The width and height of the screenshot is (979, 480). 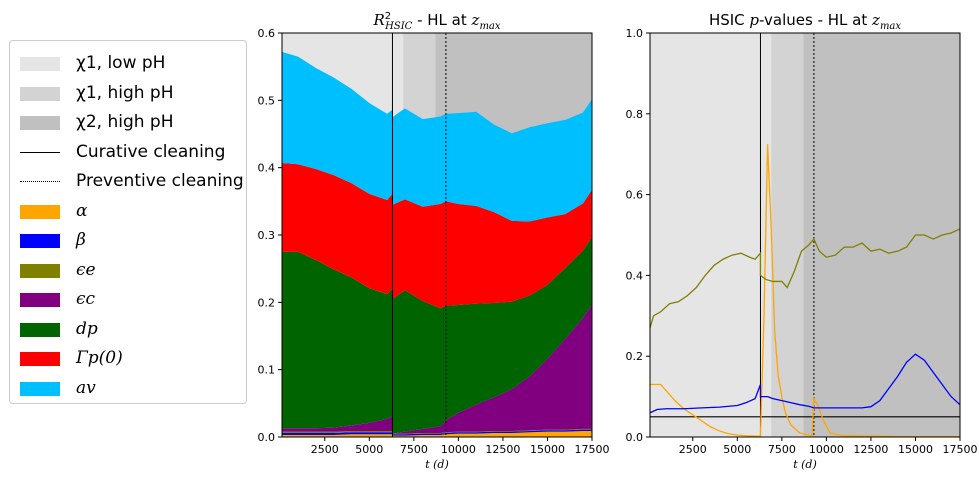 I want to click on legend-item-1-low-ph: χ1, low pH, so click(x=128, y=64).